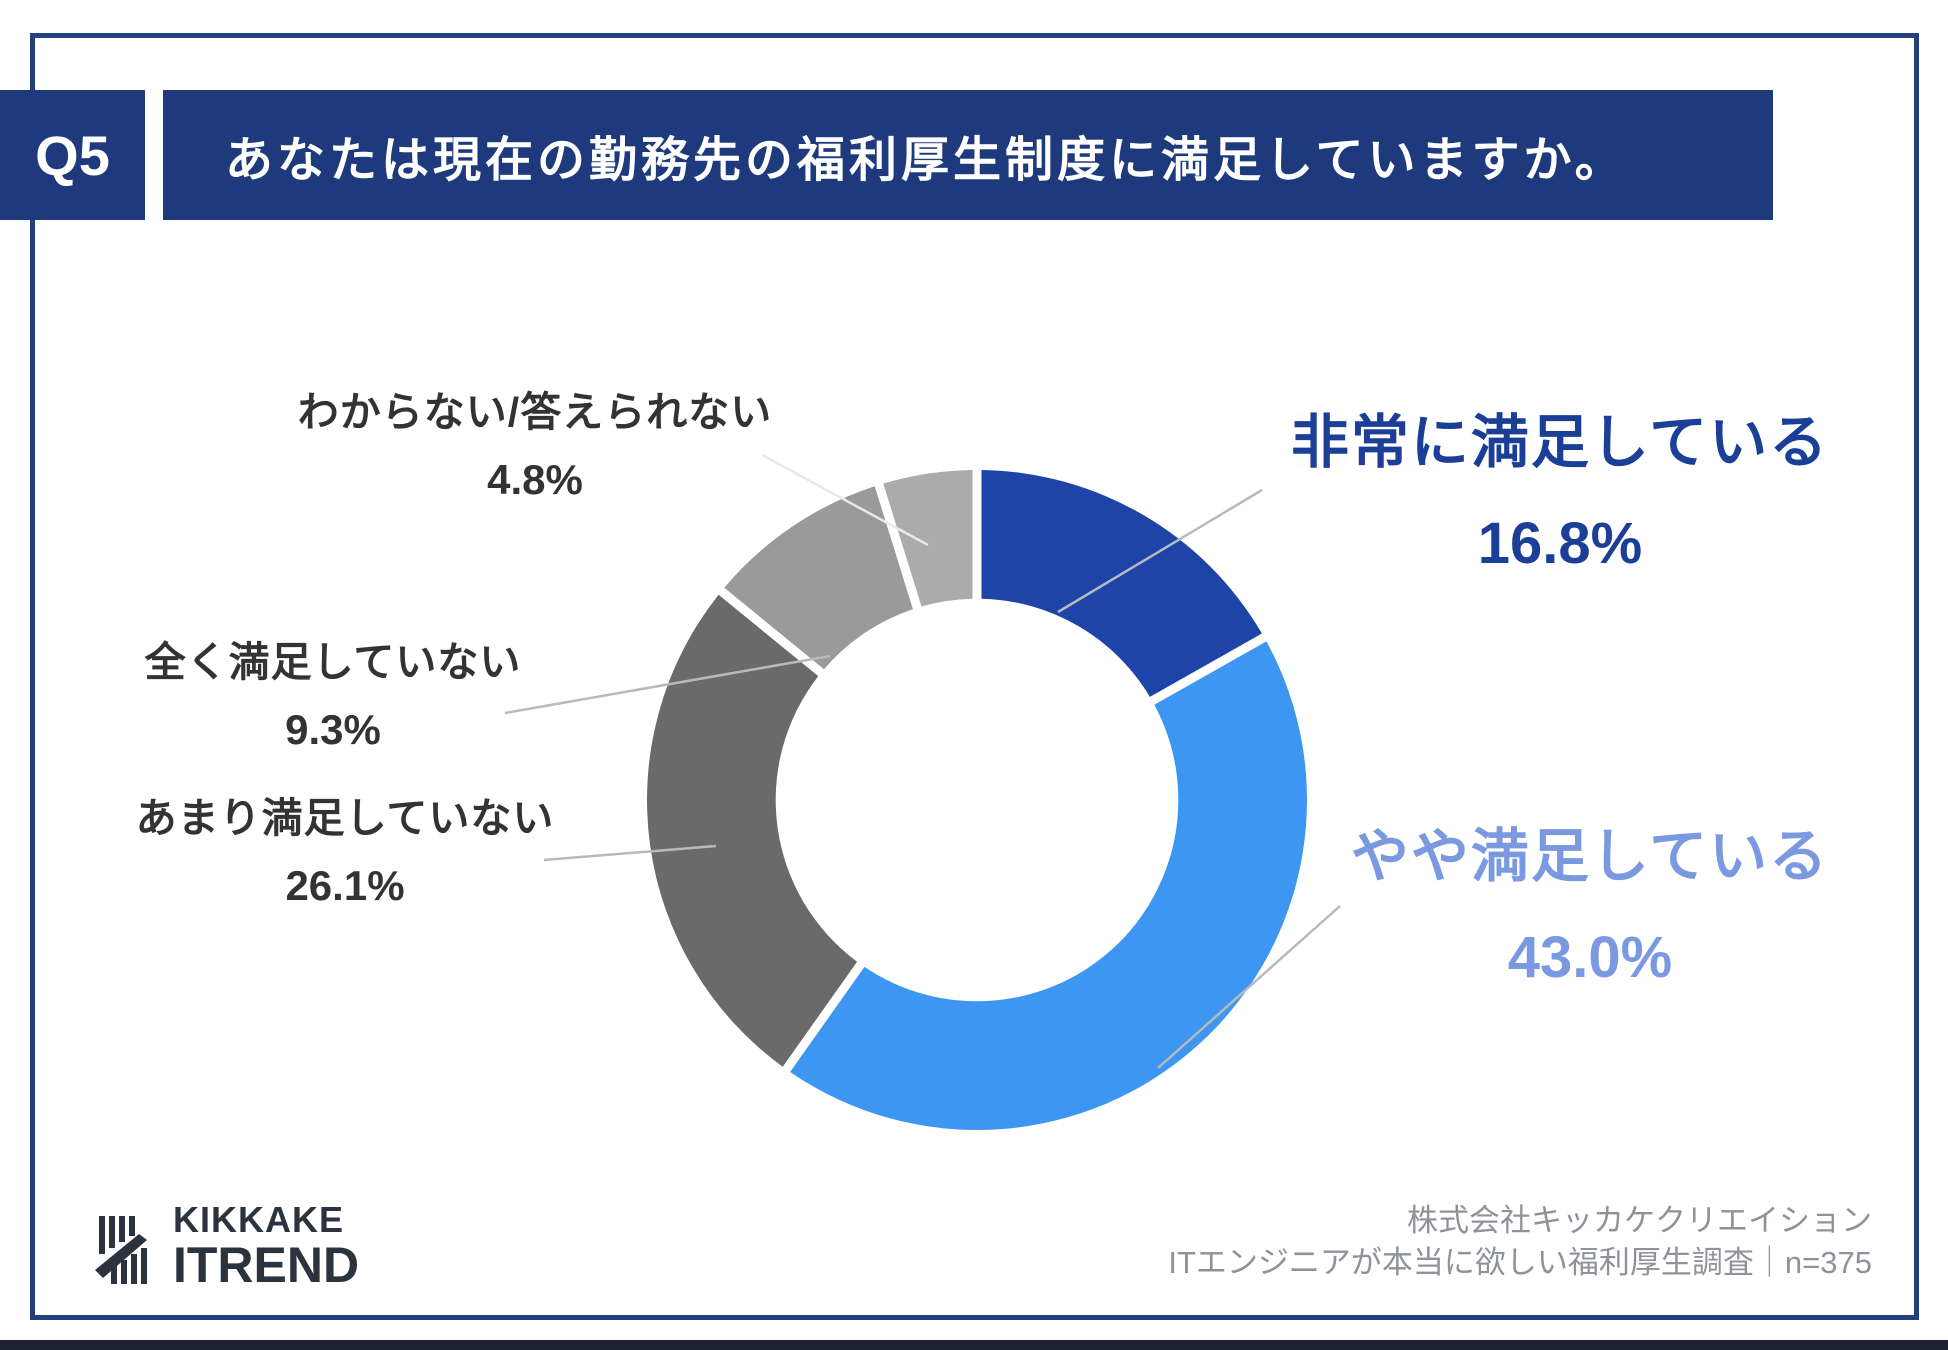  What do you see at coordinates (333, 662) in the screenshot?
I see `callout-not-at-all-satisfied-label: 全く満足していない` at bounding box center [333, 662].